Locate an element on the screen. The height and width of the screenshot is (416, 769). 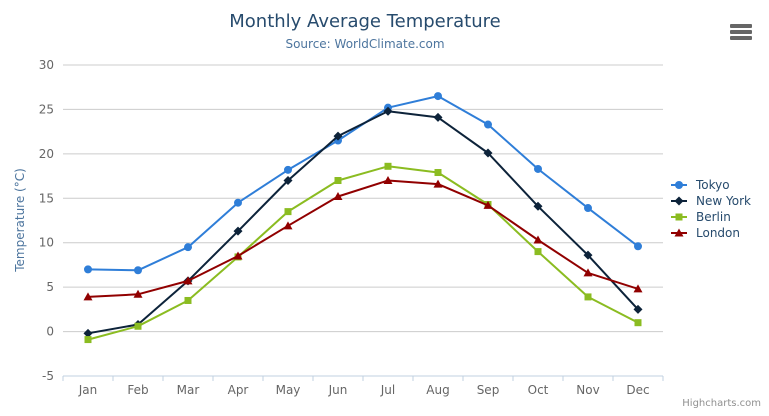
x-axis-tick-label: Oct is located at coordinates (538, 390).